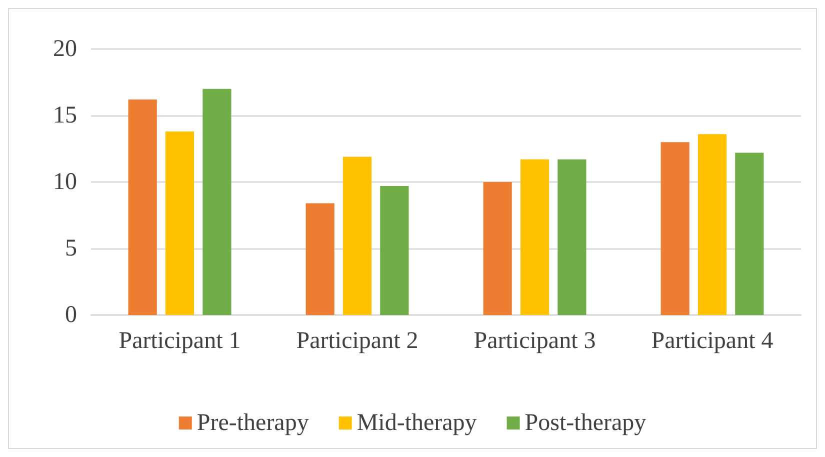 This screenshot has width=825, height=457. What do you see at coordinates (585, 423) in the screenshot?
I see `legend-label: Post-therapy` at bounding box center [585, 423].